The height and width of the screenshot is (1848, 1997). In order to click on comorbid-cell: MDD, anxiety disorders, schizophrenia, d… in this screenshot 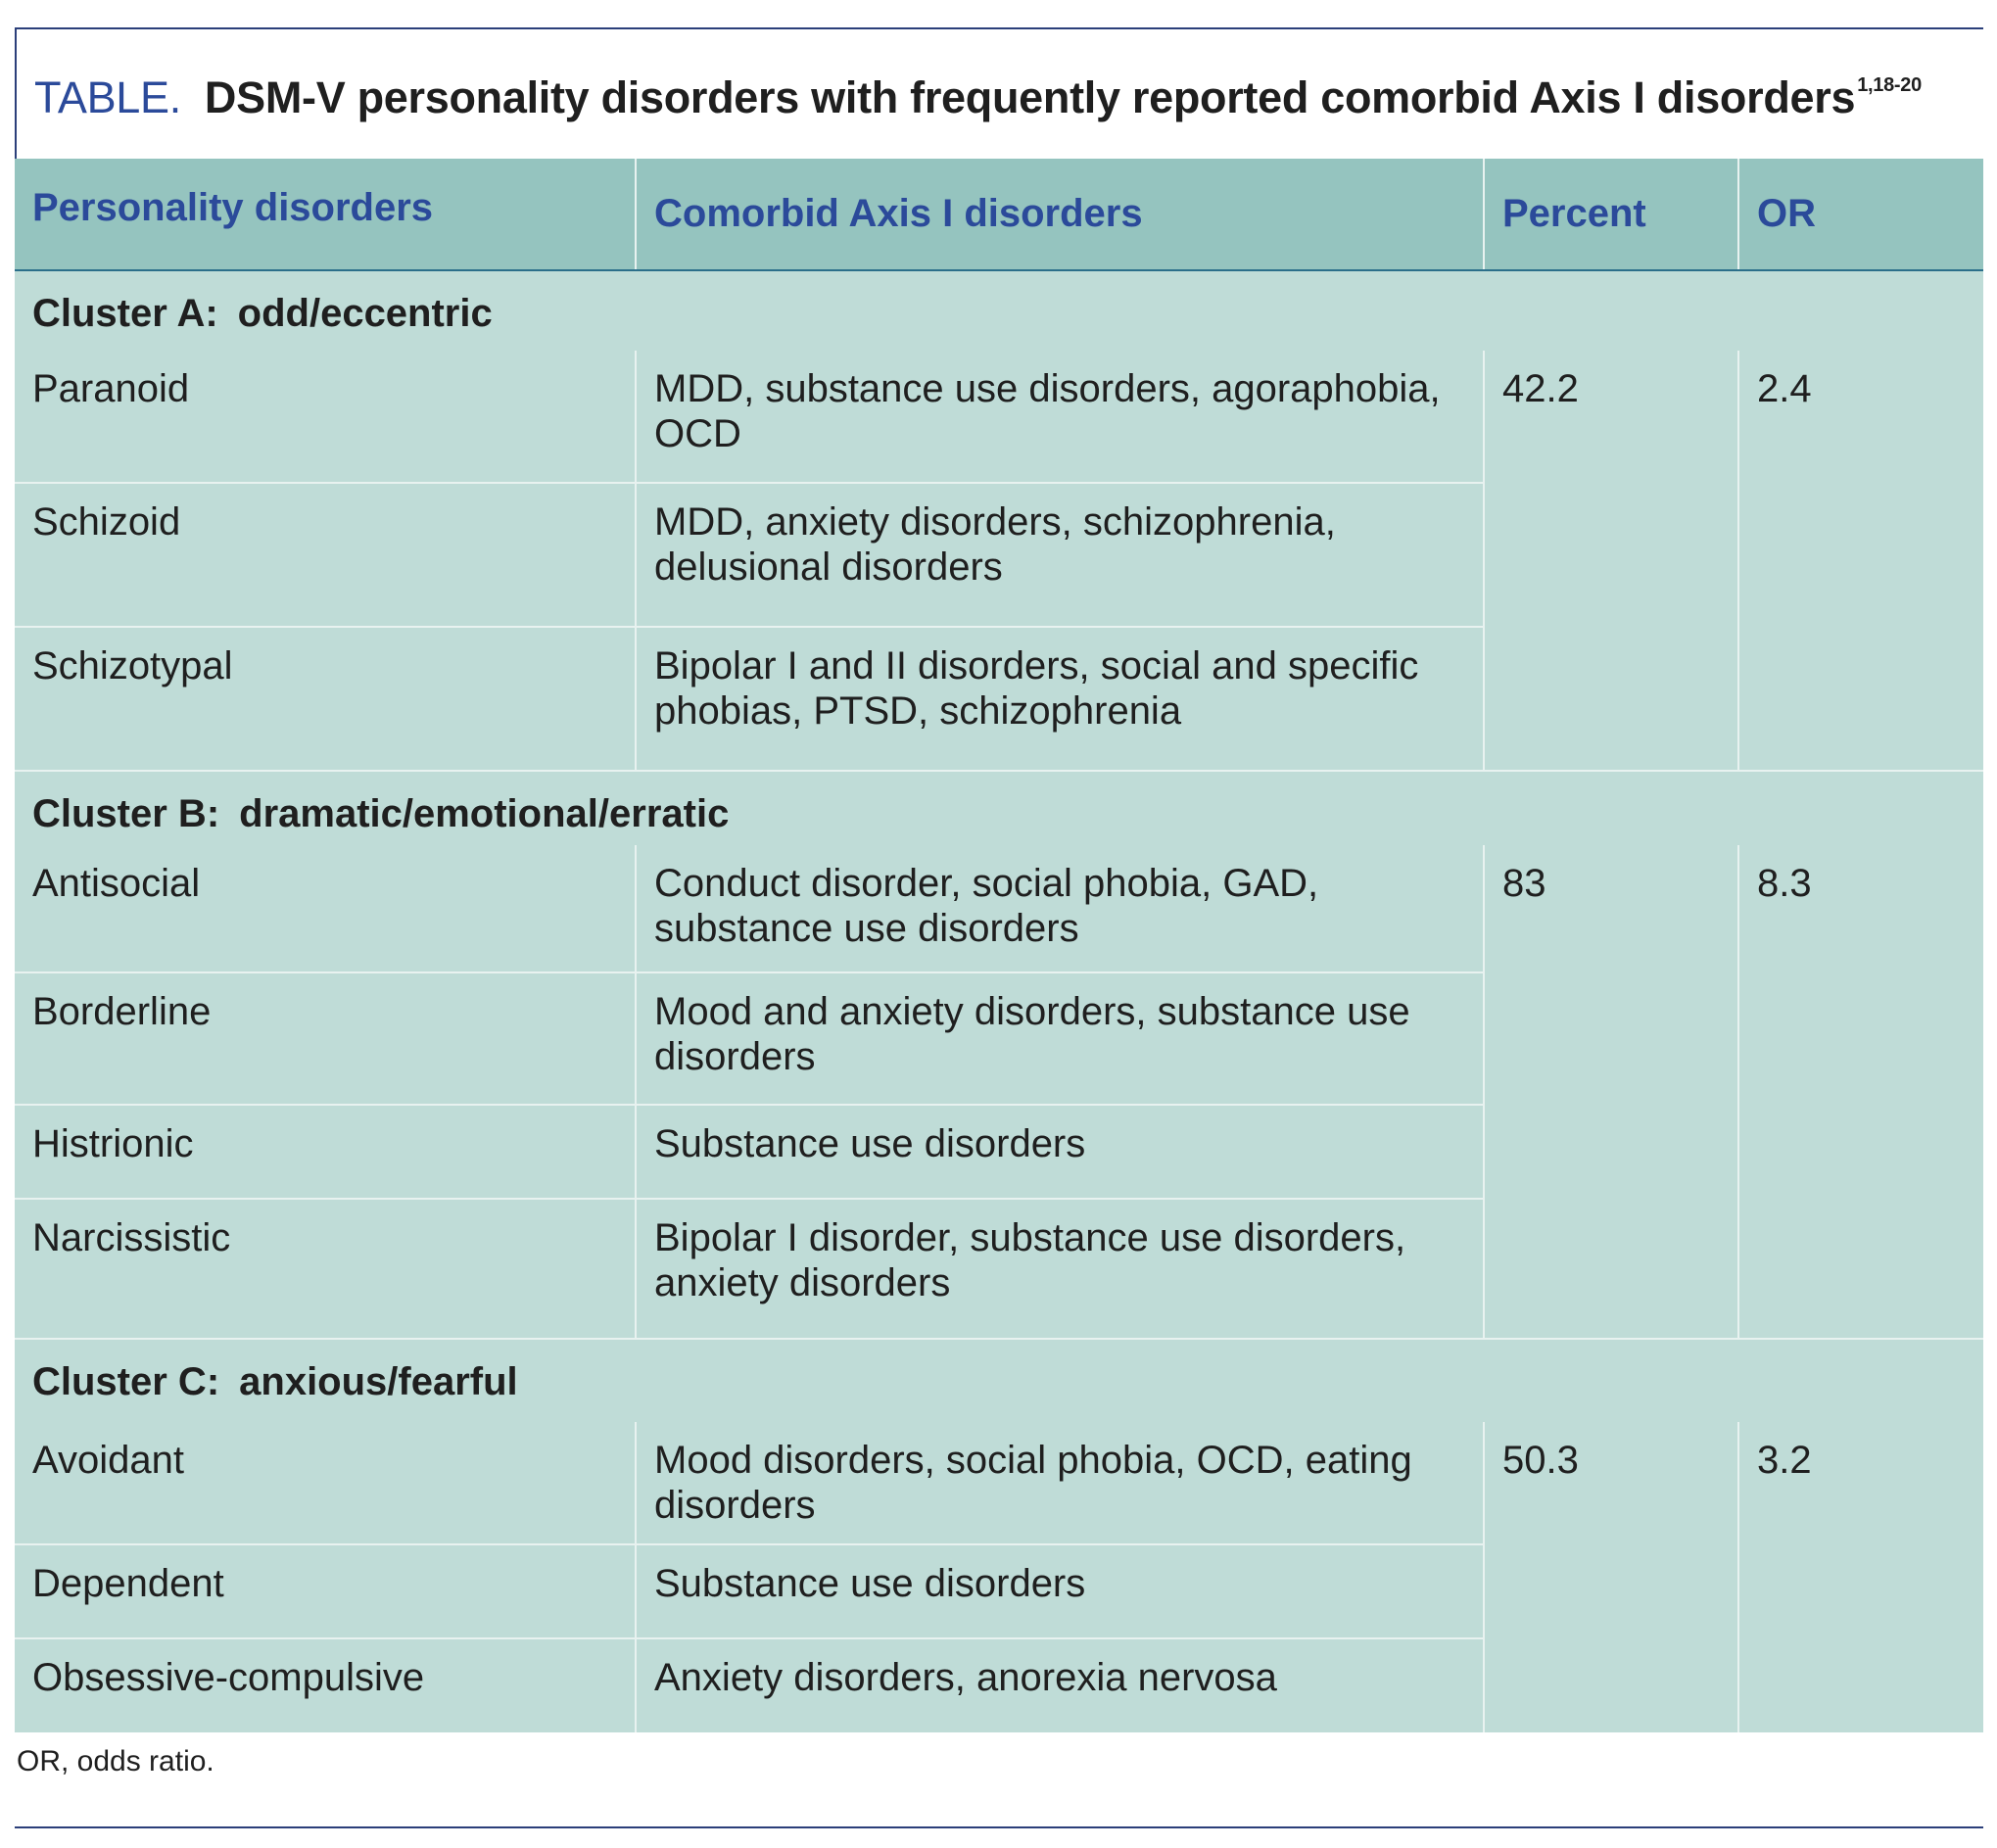, I will do `click(1060, 555)`.